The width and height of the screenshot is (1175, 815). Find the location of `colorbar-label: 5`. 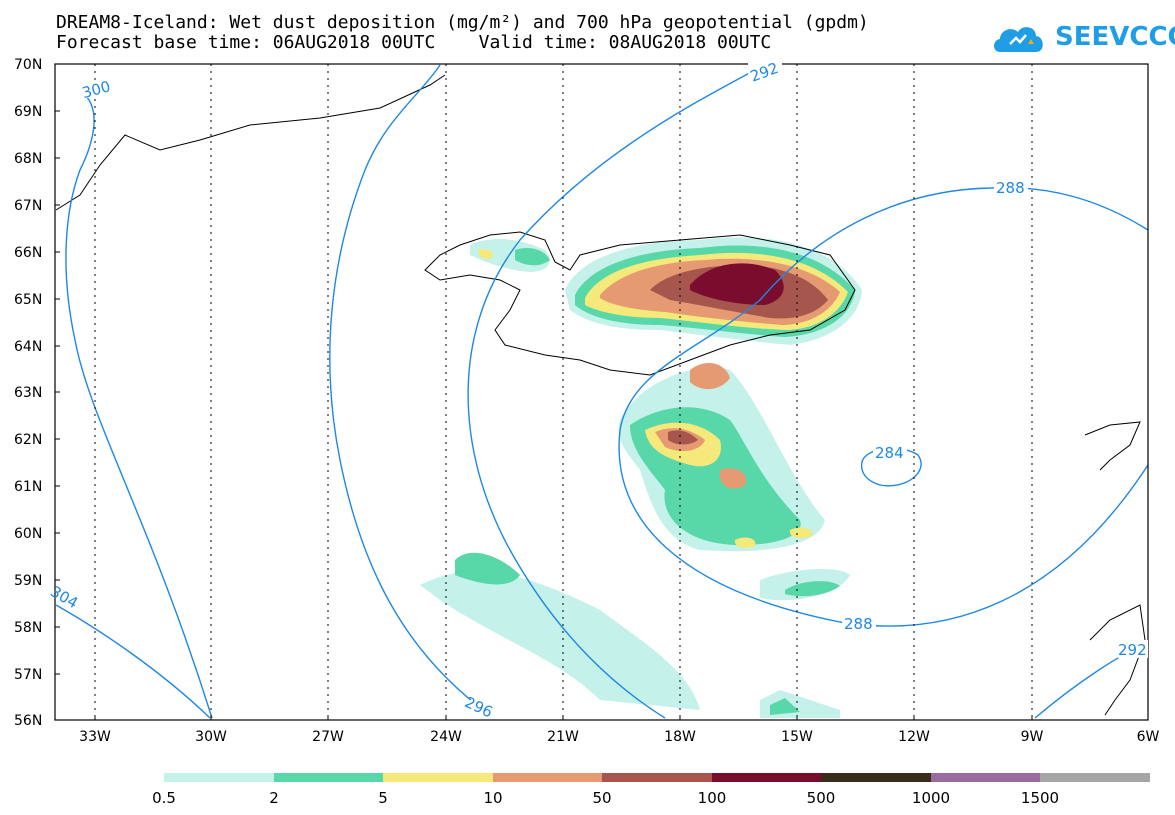

colorbar-label: 5 is located at coordinates (383, 798).